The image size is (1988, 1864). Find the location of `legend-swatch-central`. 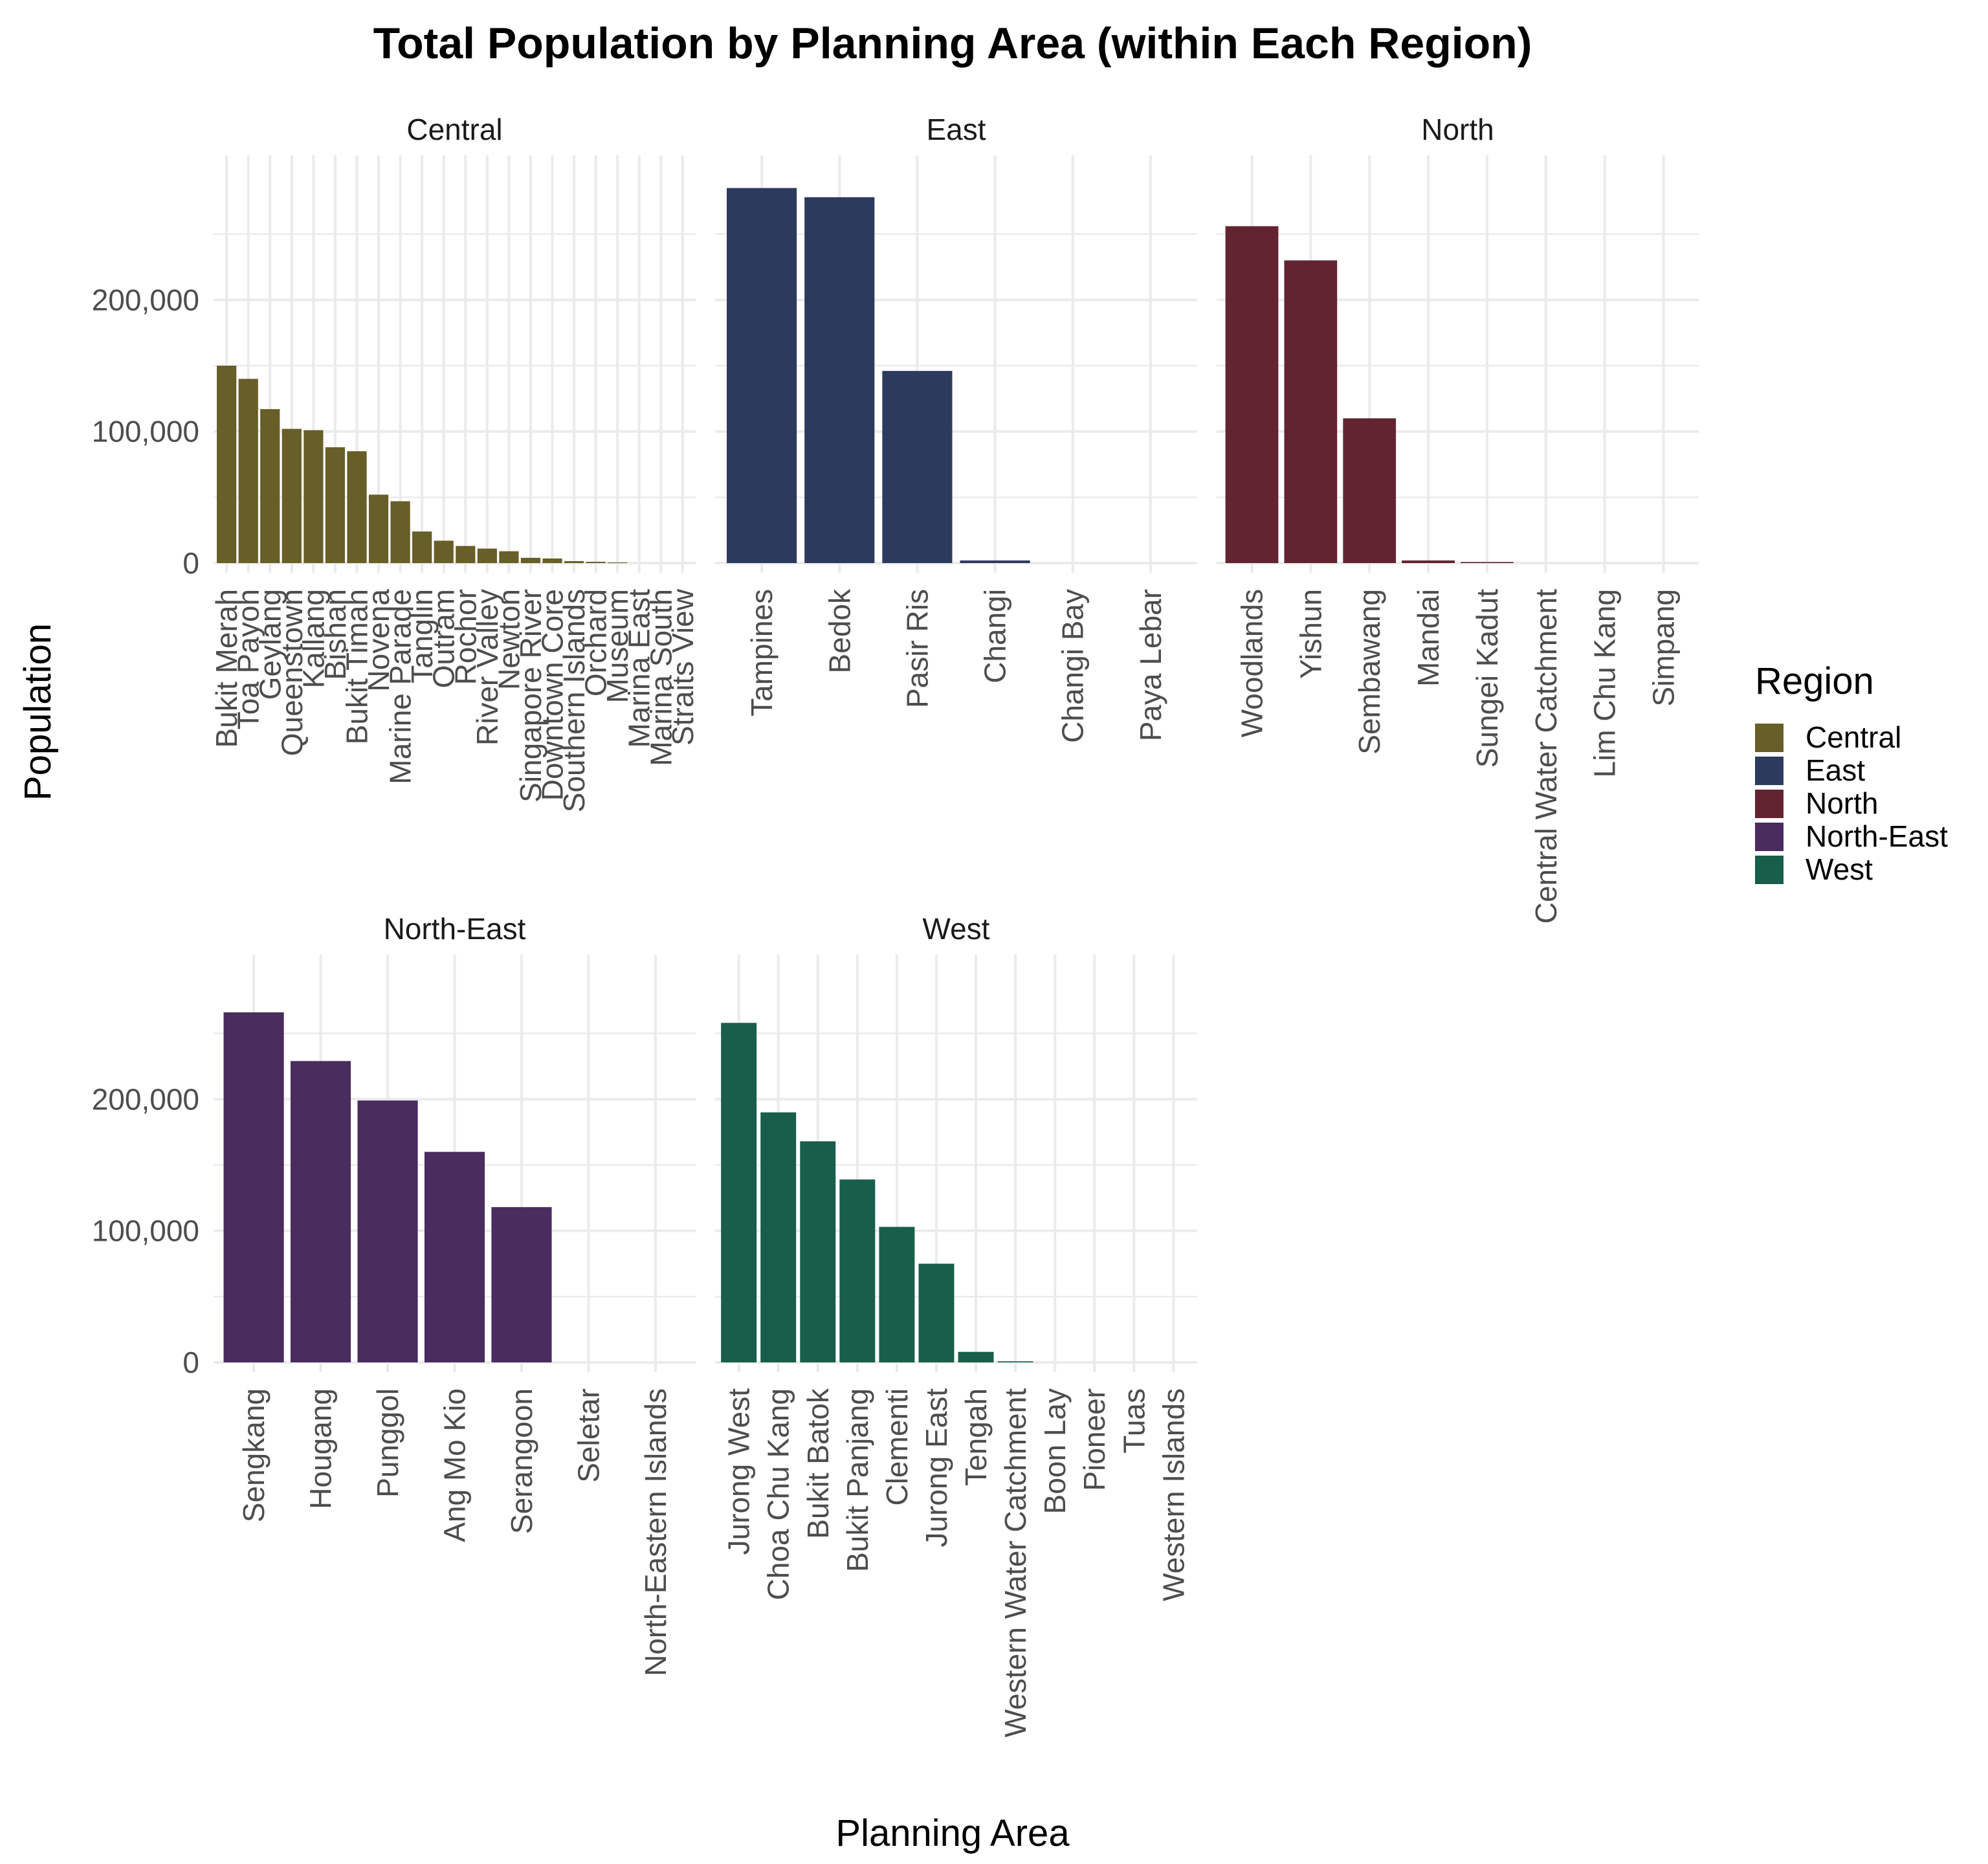

legend-swatch-central is located at coordinates (1769, 738).